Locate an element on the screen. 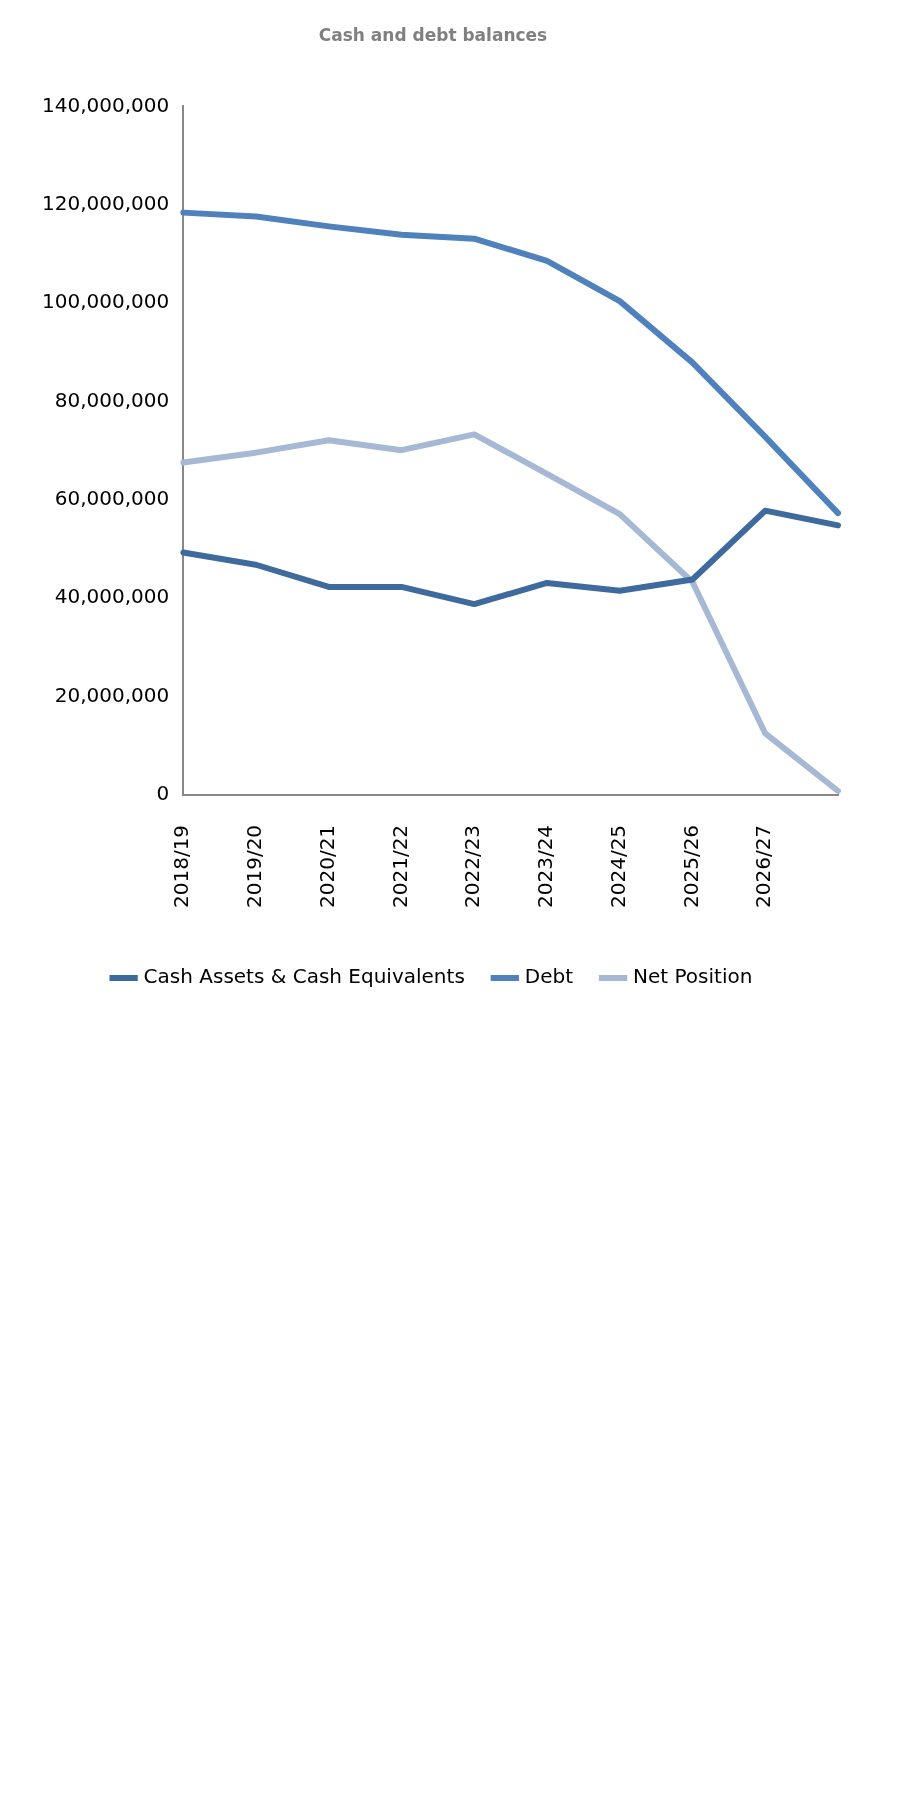  x-tick-label: 2018/19 is located at coordinates (181, 866).